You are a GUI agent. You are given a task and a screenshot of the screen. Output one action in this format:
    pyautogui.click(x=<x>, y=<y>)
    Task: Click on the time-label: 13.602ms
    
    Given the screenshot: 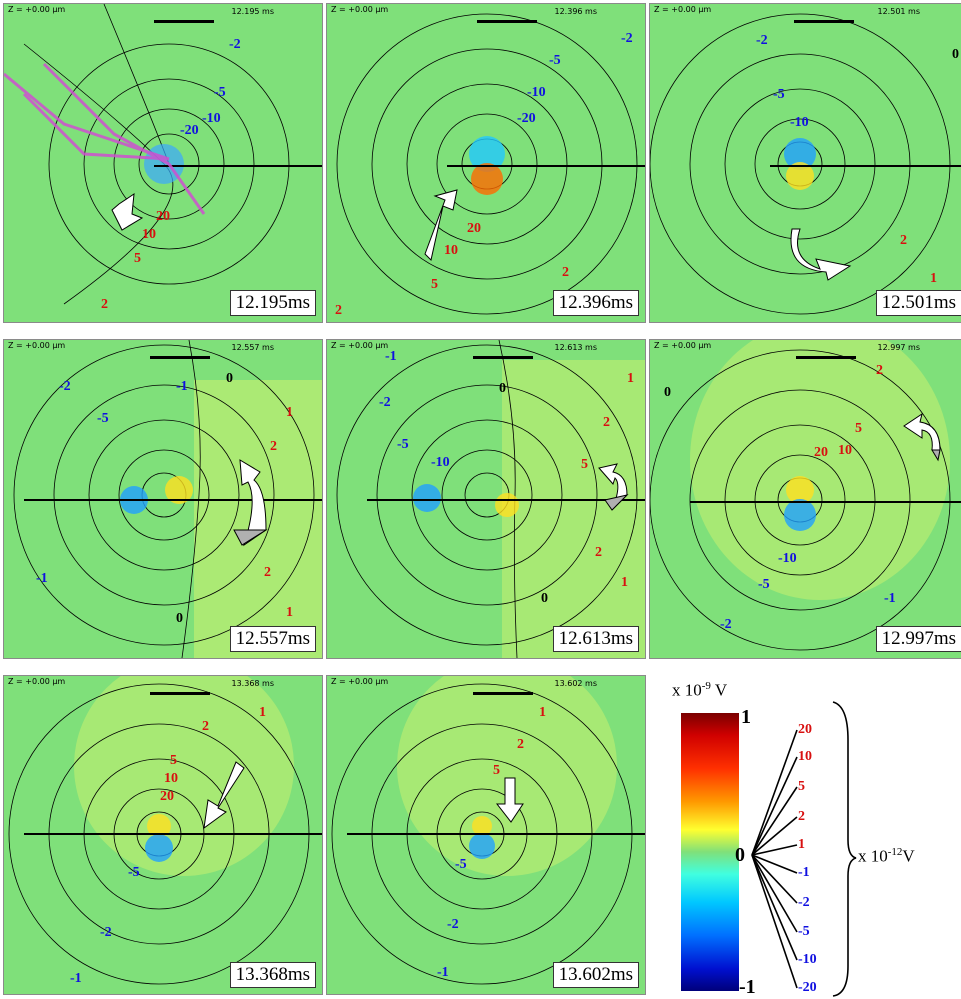 What is the action you would take?
    pyautogui.click(x=595, y=975)
    